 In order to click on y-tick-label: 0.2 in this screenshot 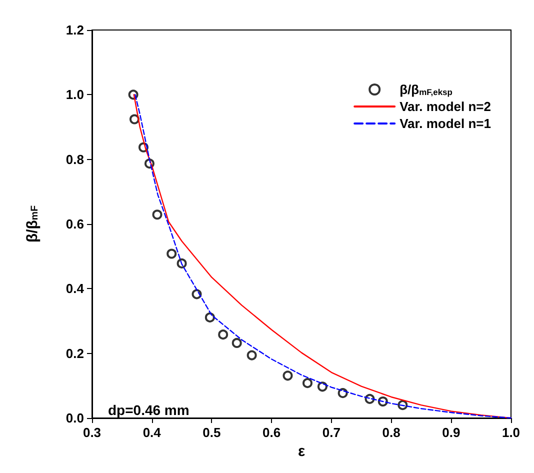, I will do `click(75, 353)`.